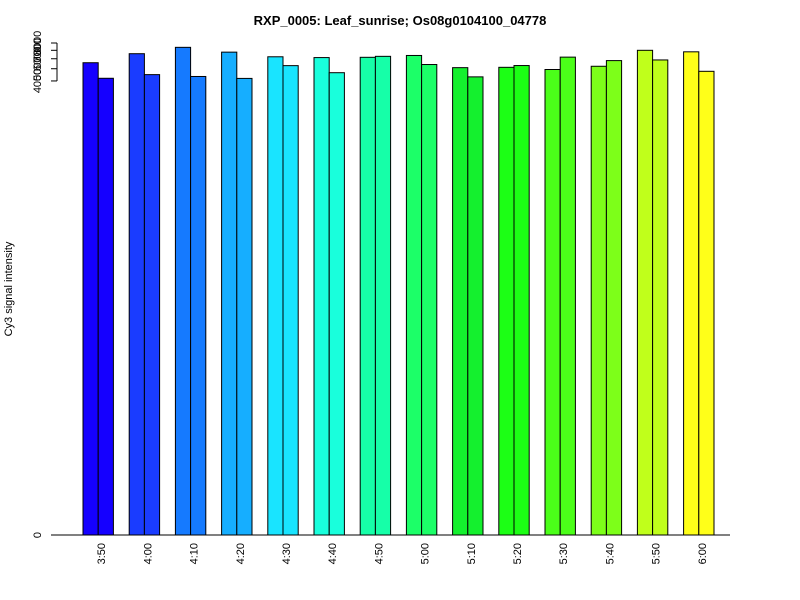 This screenshot has height=600, width=800. I want to click on bar-430-s1, so click(275, 296).